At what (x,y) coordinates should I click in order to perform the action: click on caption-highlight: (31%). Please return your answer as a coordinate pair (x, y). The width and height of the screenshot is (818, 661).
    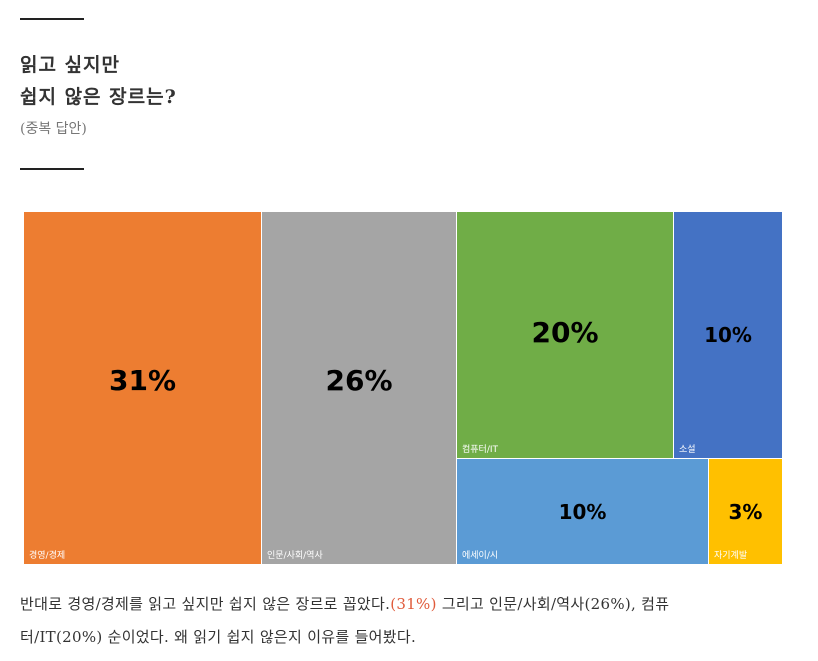
    Looking at the image, I should click on (413, 604).